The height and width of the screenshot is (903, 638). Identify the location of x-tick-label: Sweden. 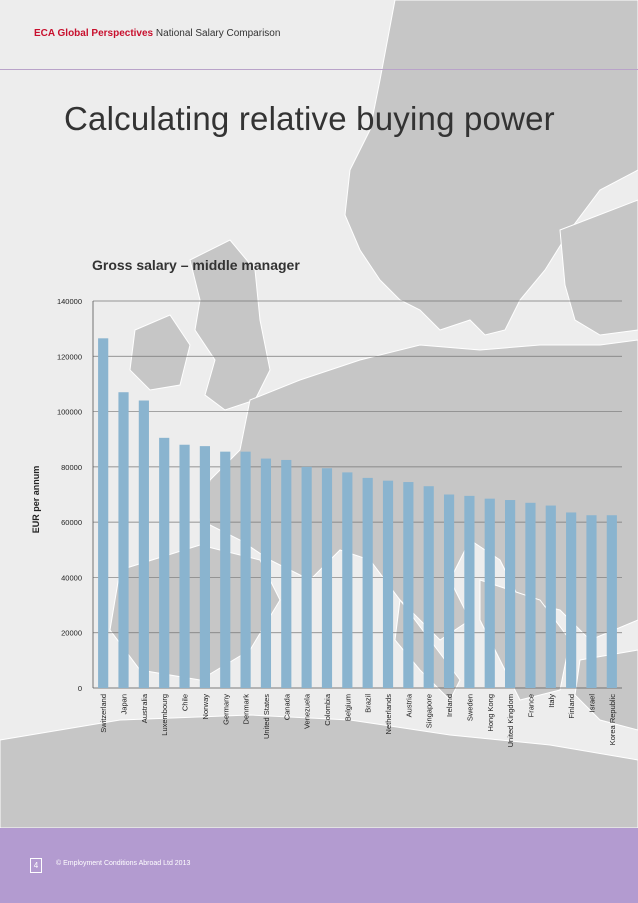
(469, 707).